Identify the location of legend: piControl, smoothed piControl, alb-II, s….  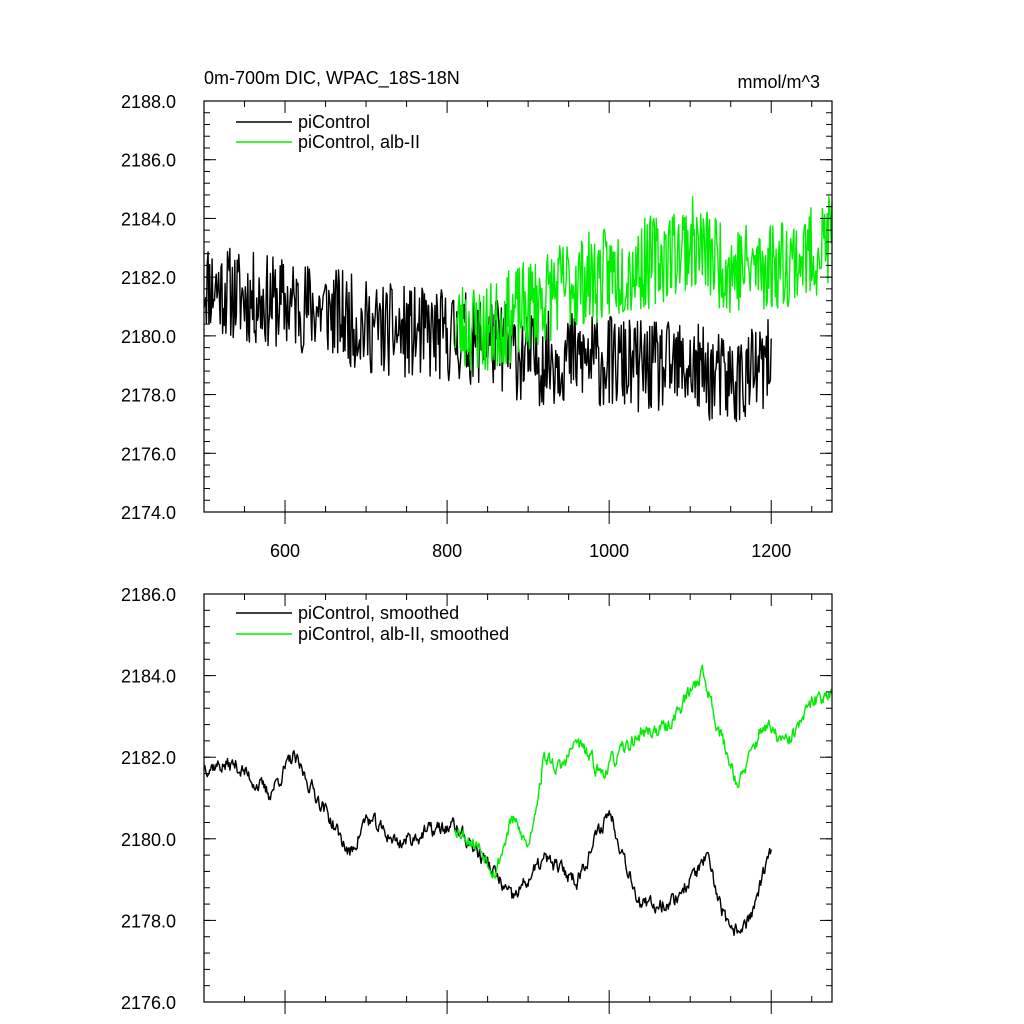
(372, 623).